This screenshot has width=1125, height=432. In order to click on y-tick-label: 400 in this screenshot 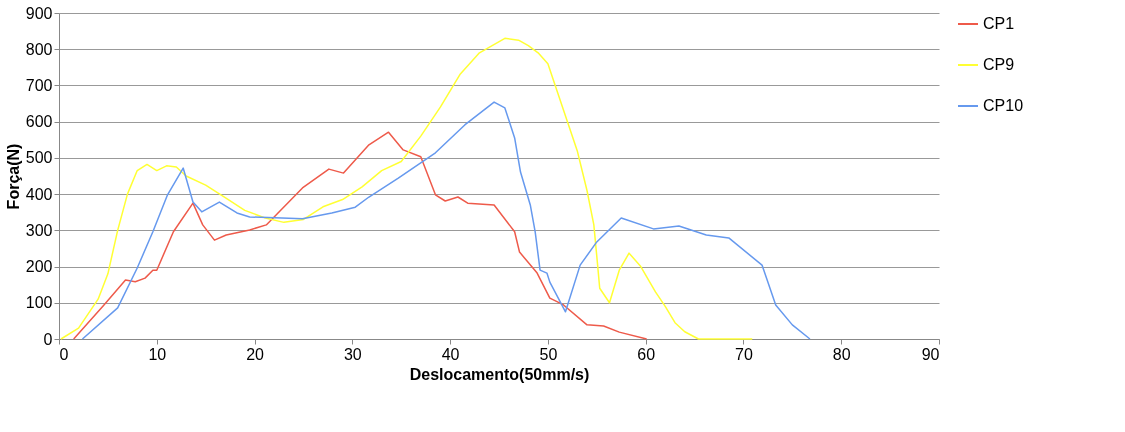, I will do `click(39, 194)`.